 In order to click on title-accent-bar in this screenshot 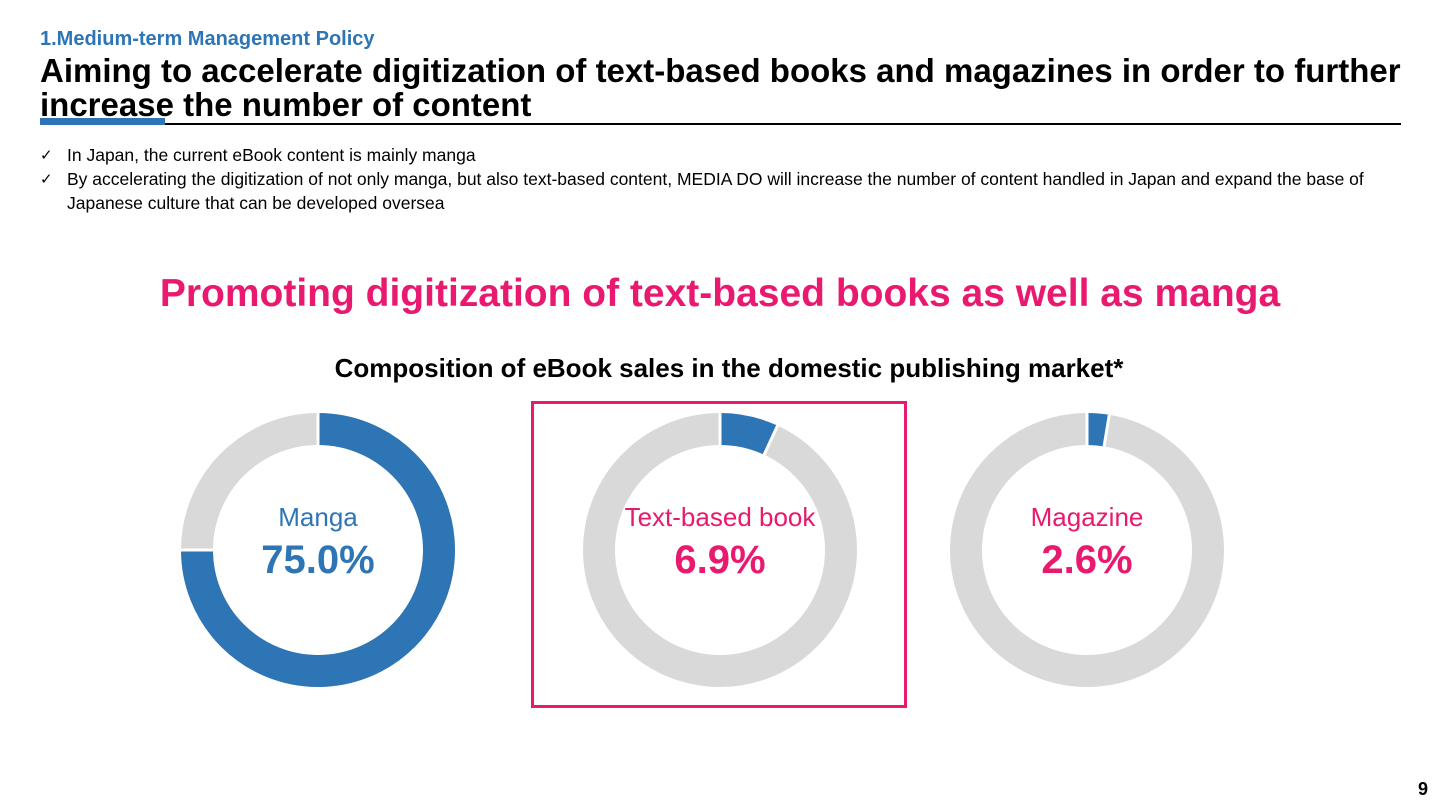, I will do `click(102, 121)`.